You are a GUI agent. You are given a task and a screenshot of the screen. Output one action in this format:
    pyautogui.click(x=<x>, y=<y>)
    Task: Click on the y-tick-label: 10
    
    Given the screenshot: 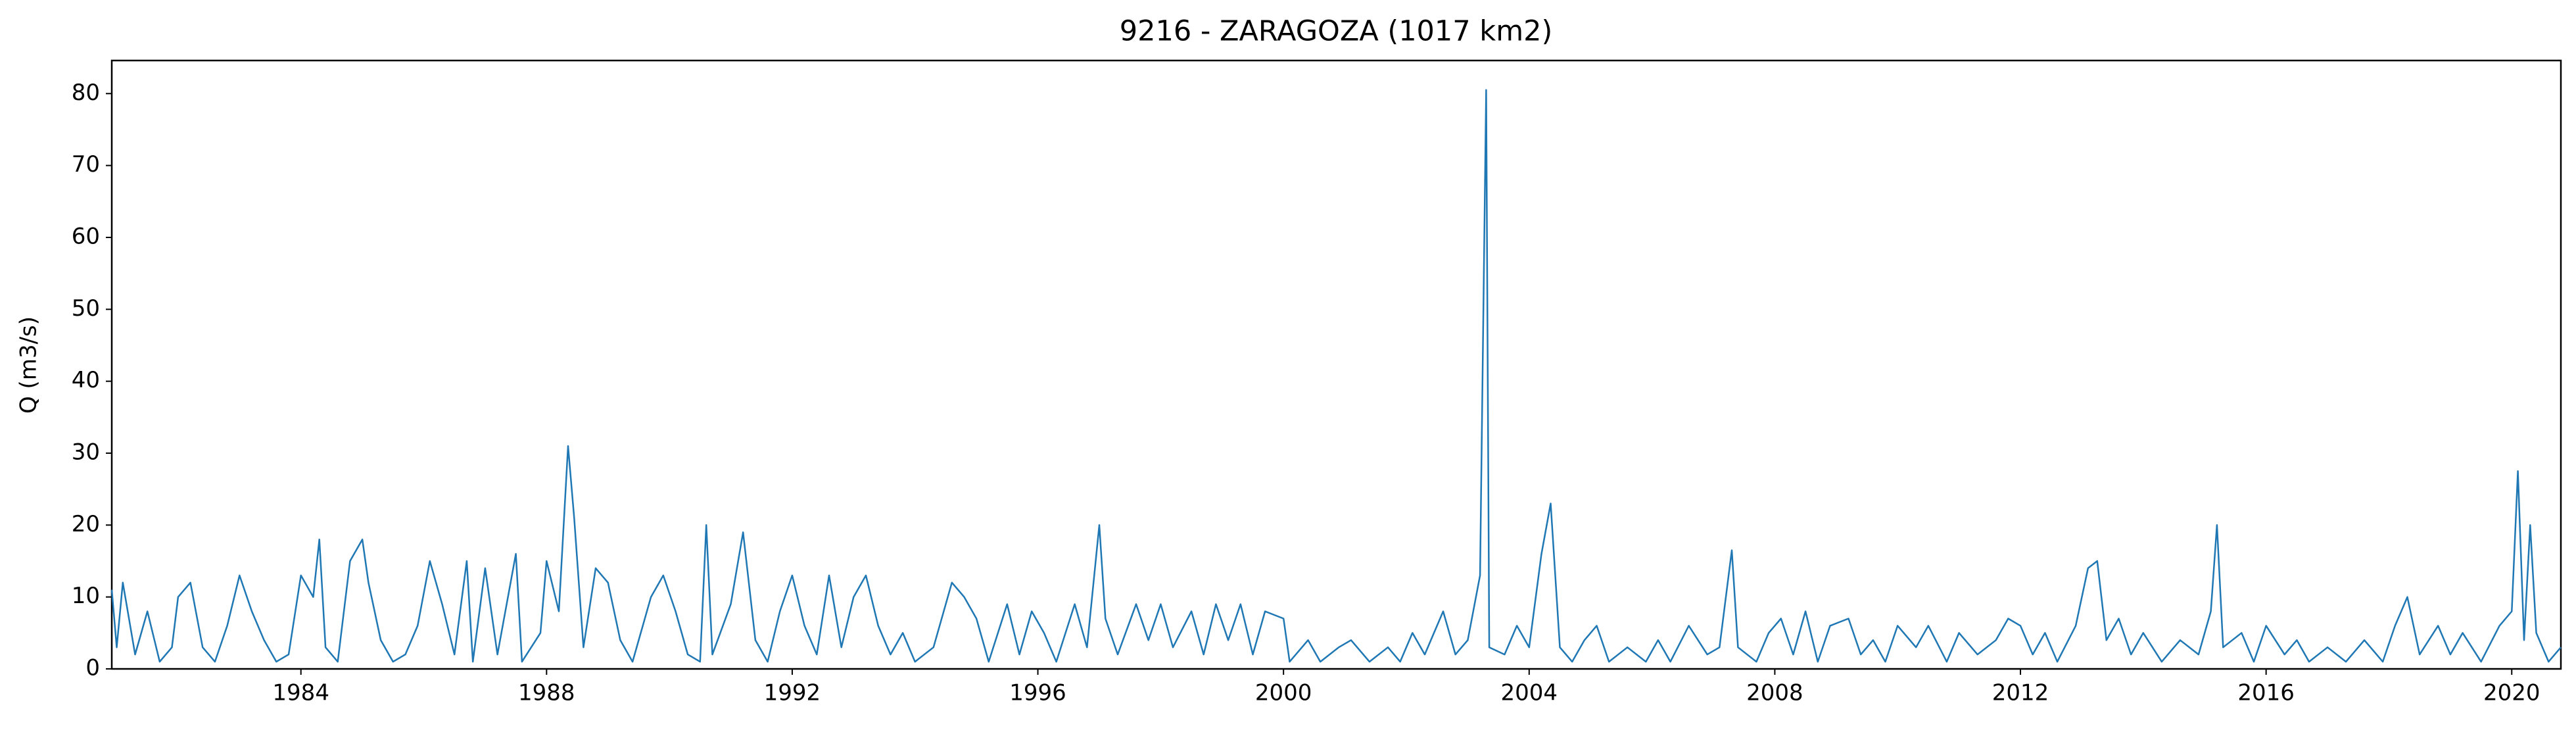 What is the action you would take?
    pyautogui.click(x=86, y=596)
    